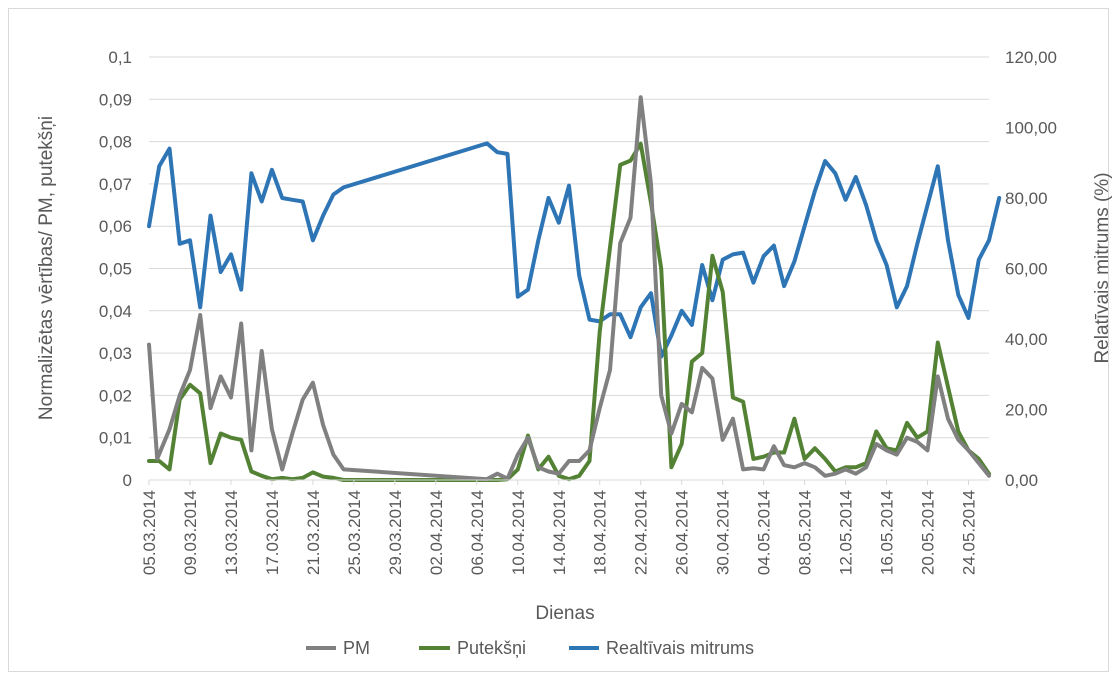 Image resolution: width=1119 pixels, height=682 pixels. What do you see at coordinates (313, 532) in the screenshot?
I see `x-tick-label: 21.03.2014` at bounding box center [313, 532].